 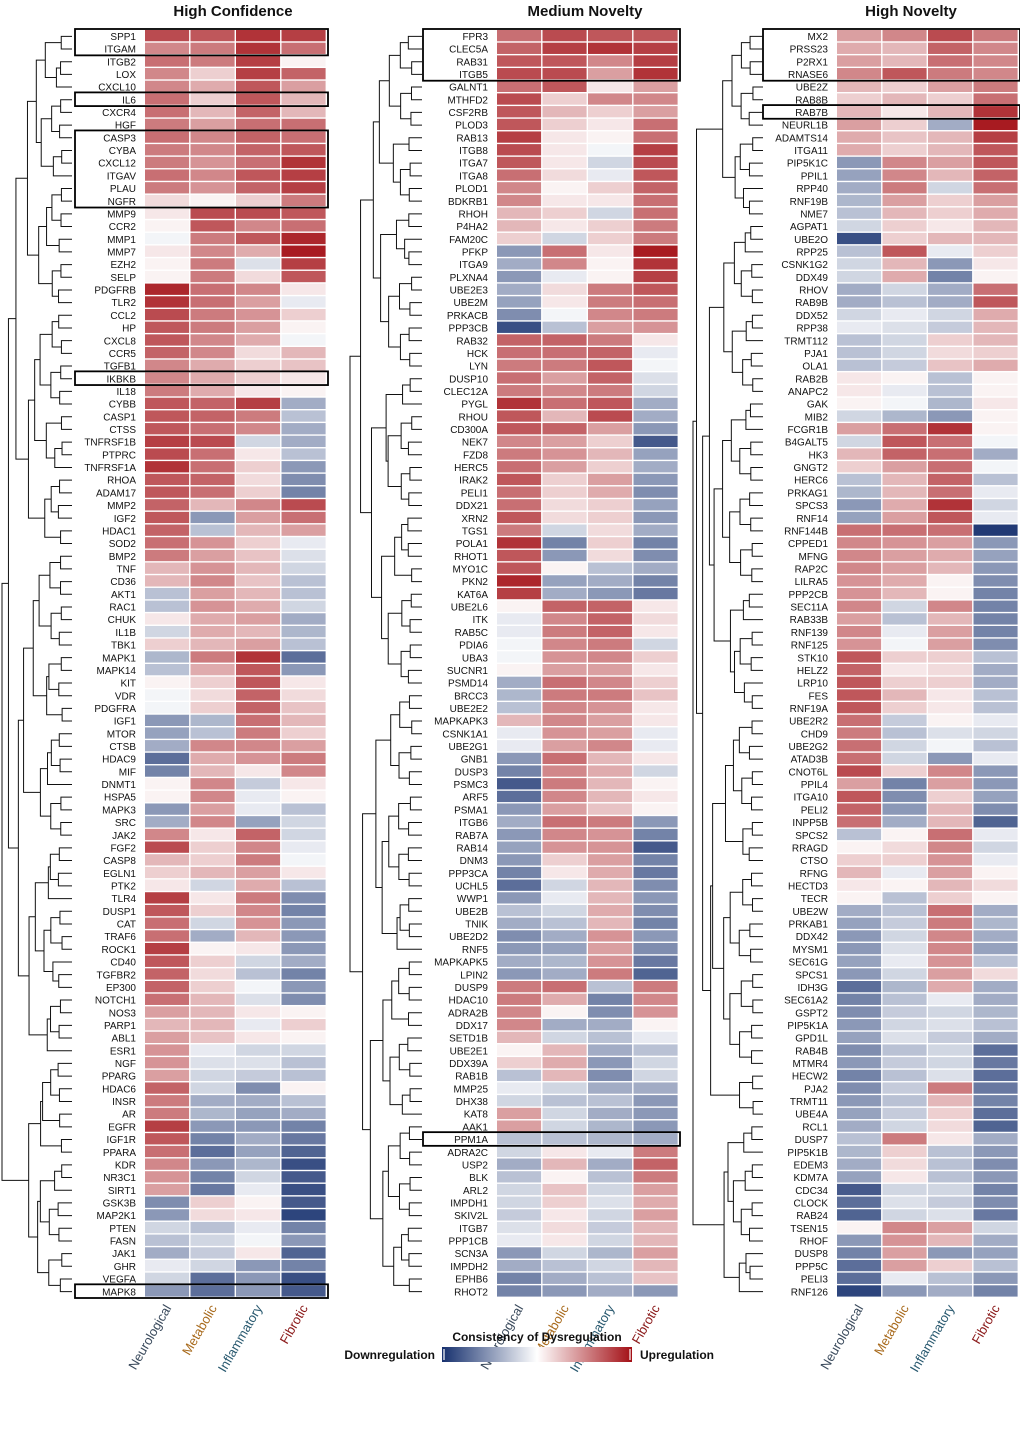 What do you see at coordinates (815, 367) in the screenshot?
I see `gene-label: OLA1` at bounding box center [815, 367].